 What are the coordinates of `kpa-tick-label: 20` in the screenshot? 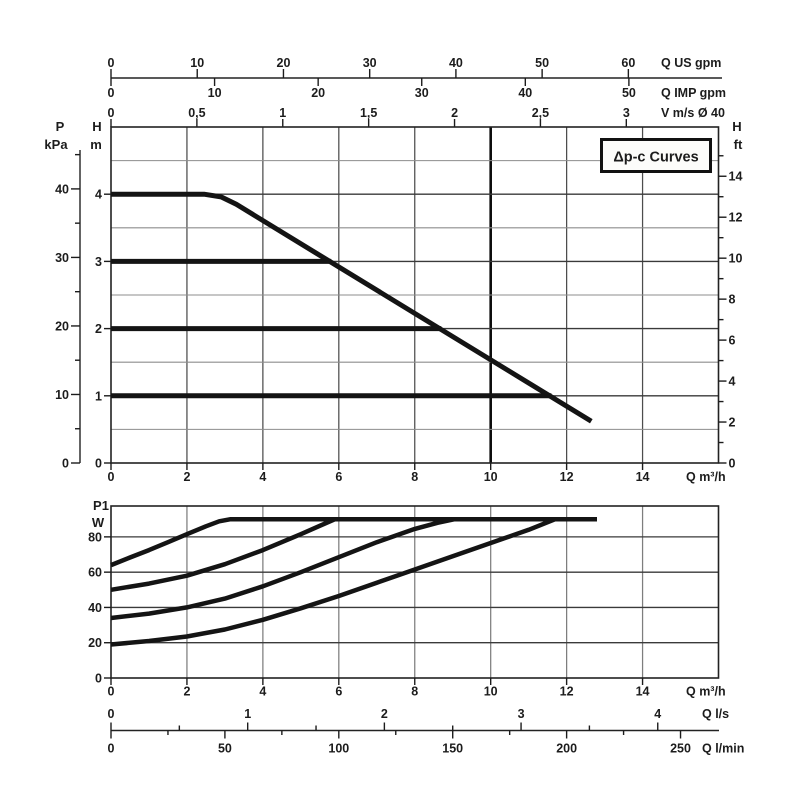 It's located at (62, 326).